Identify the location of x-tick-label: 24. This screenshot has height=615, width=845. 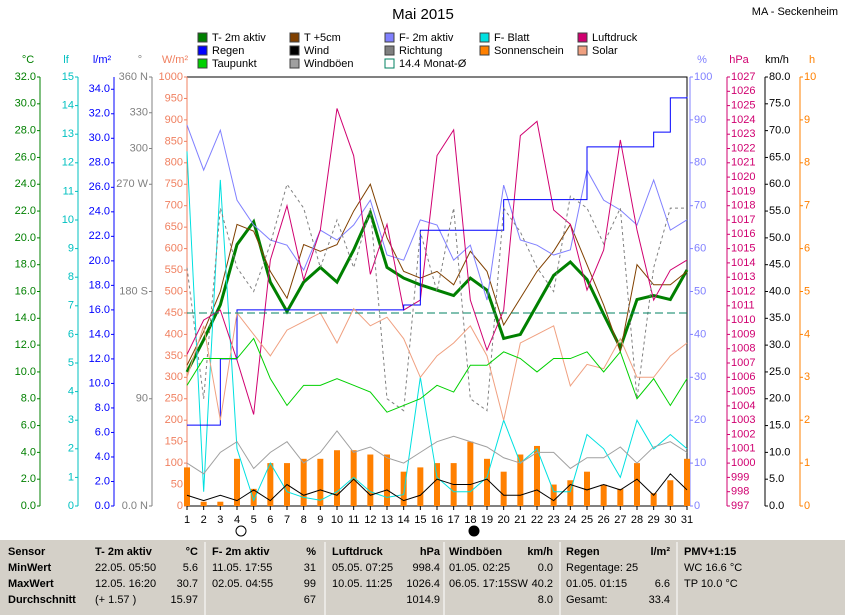
(570, 520).